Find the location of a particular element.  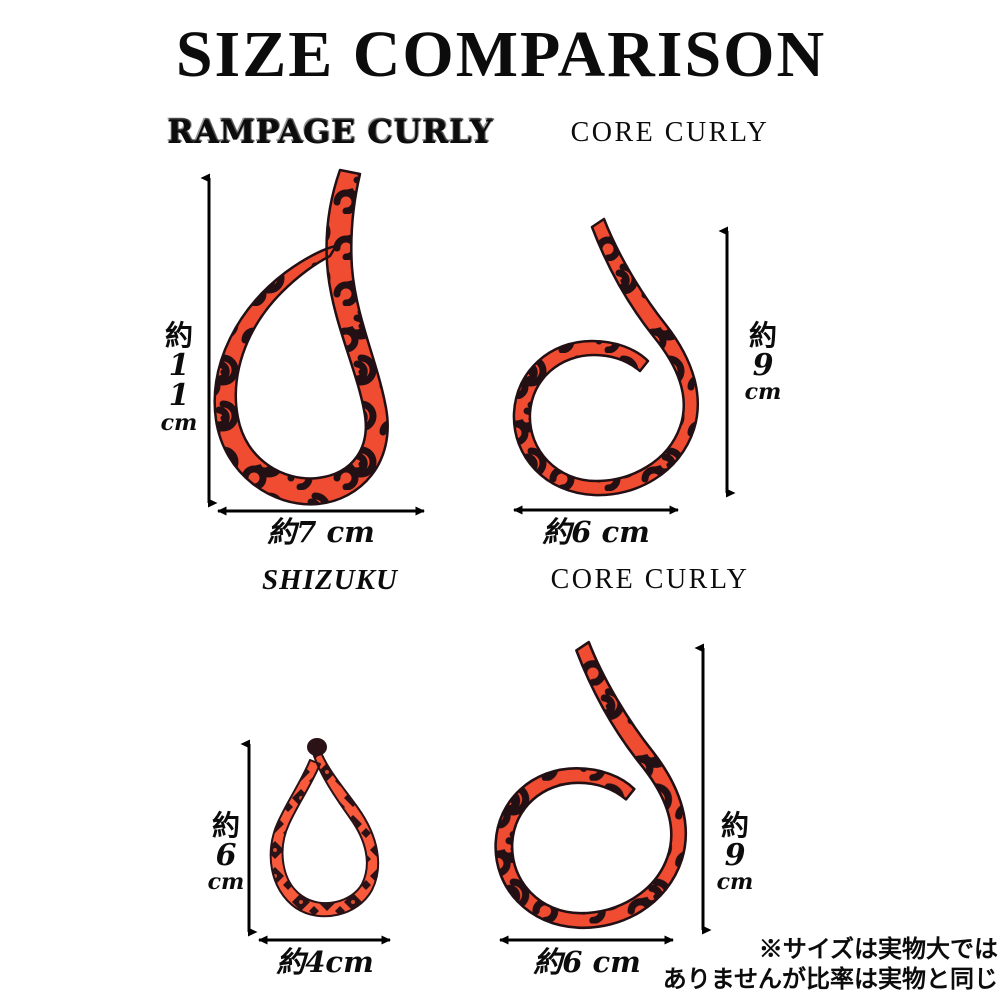

product-shape-shizuku is located at coordinates (326, 831).